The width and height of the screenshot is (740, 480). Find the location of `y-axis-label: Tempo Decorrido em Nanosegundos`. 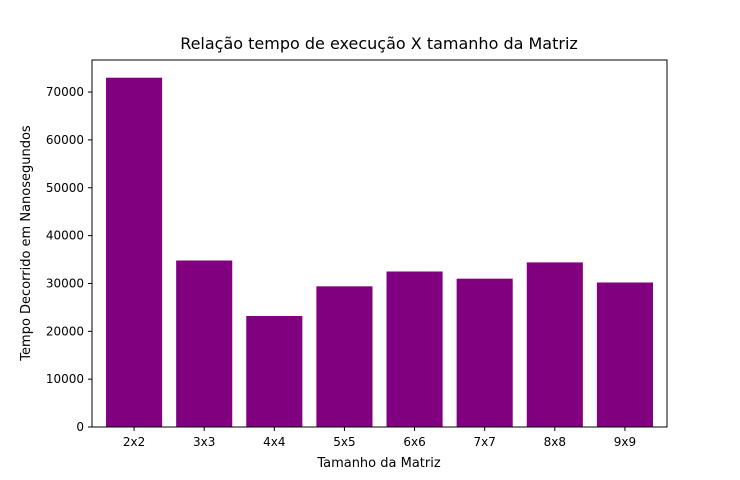

y-axis-label: Tempo Decorrido em Nanosegundos is located at coordinates (26, 243).